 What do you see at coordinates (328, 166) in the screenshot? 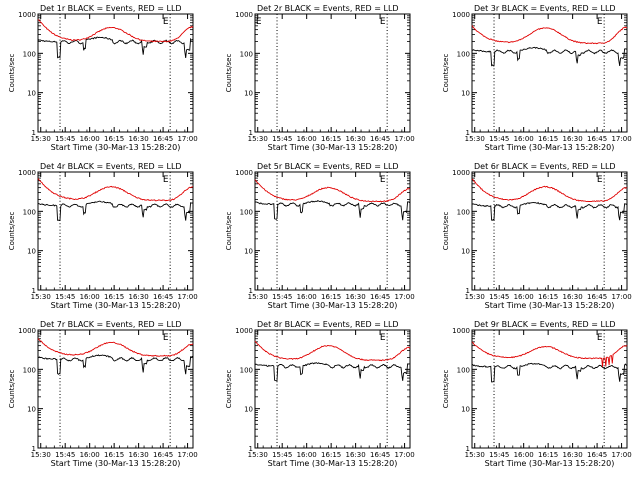
I see `panel-title: Det 5r BLACK = Events, RED = LLD` at bounding box center [328, 166].